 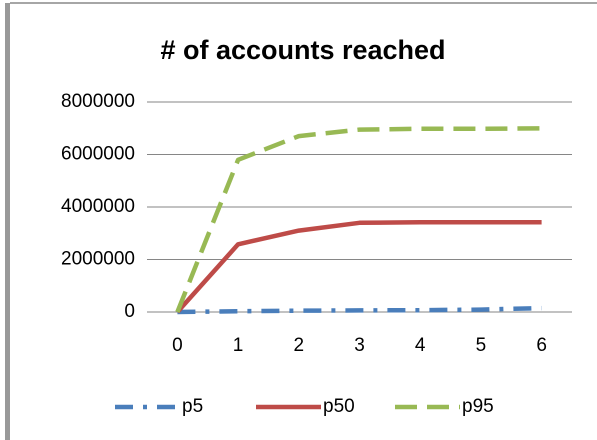 I want to click on y-tick-label: 2000000, so click(x=98, y=259).